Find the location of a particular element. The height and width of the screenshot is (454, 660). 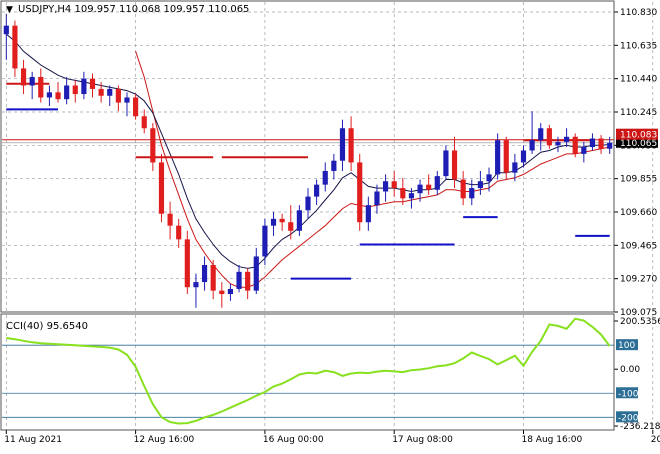

cci-tick-label: -200 is located at coordinates (628, 418).